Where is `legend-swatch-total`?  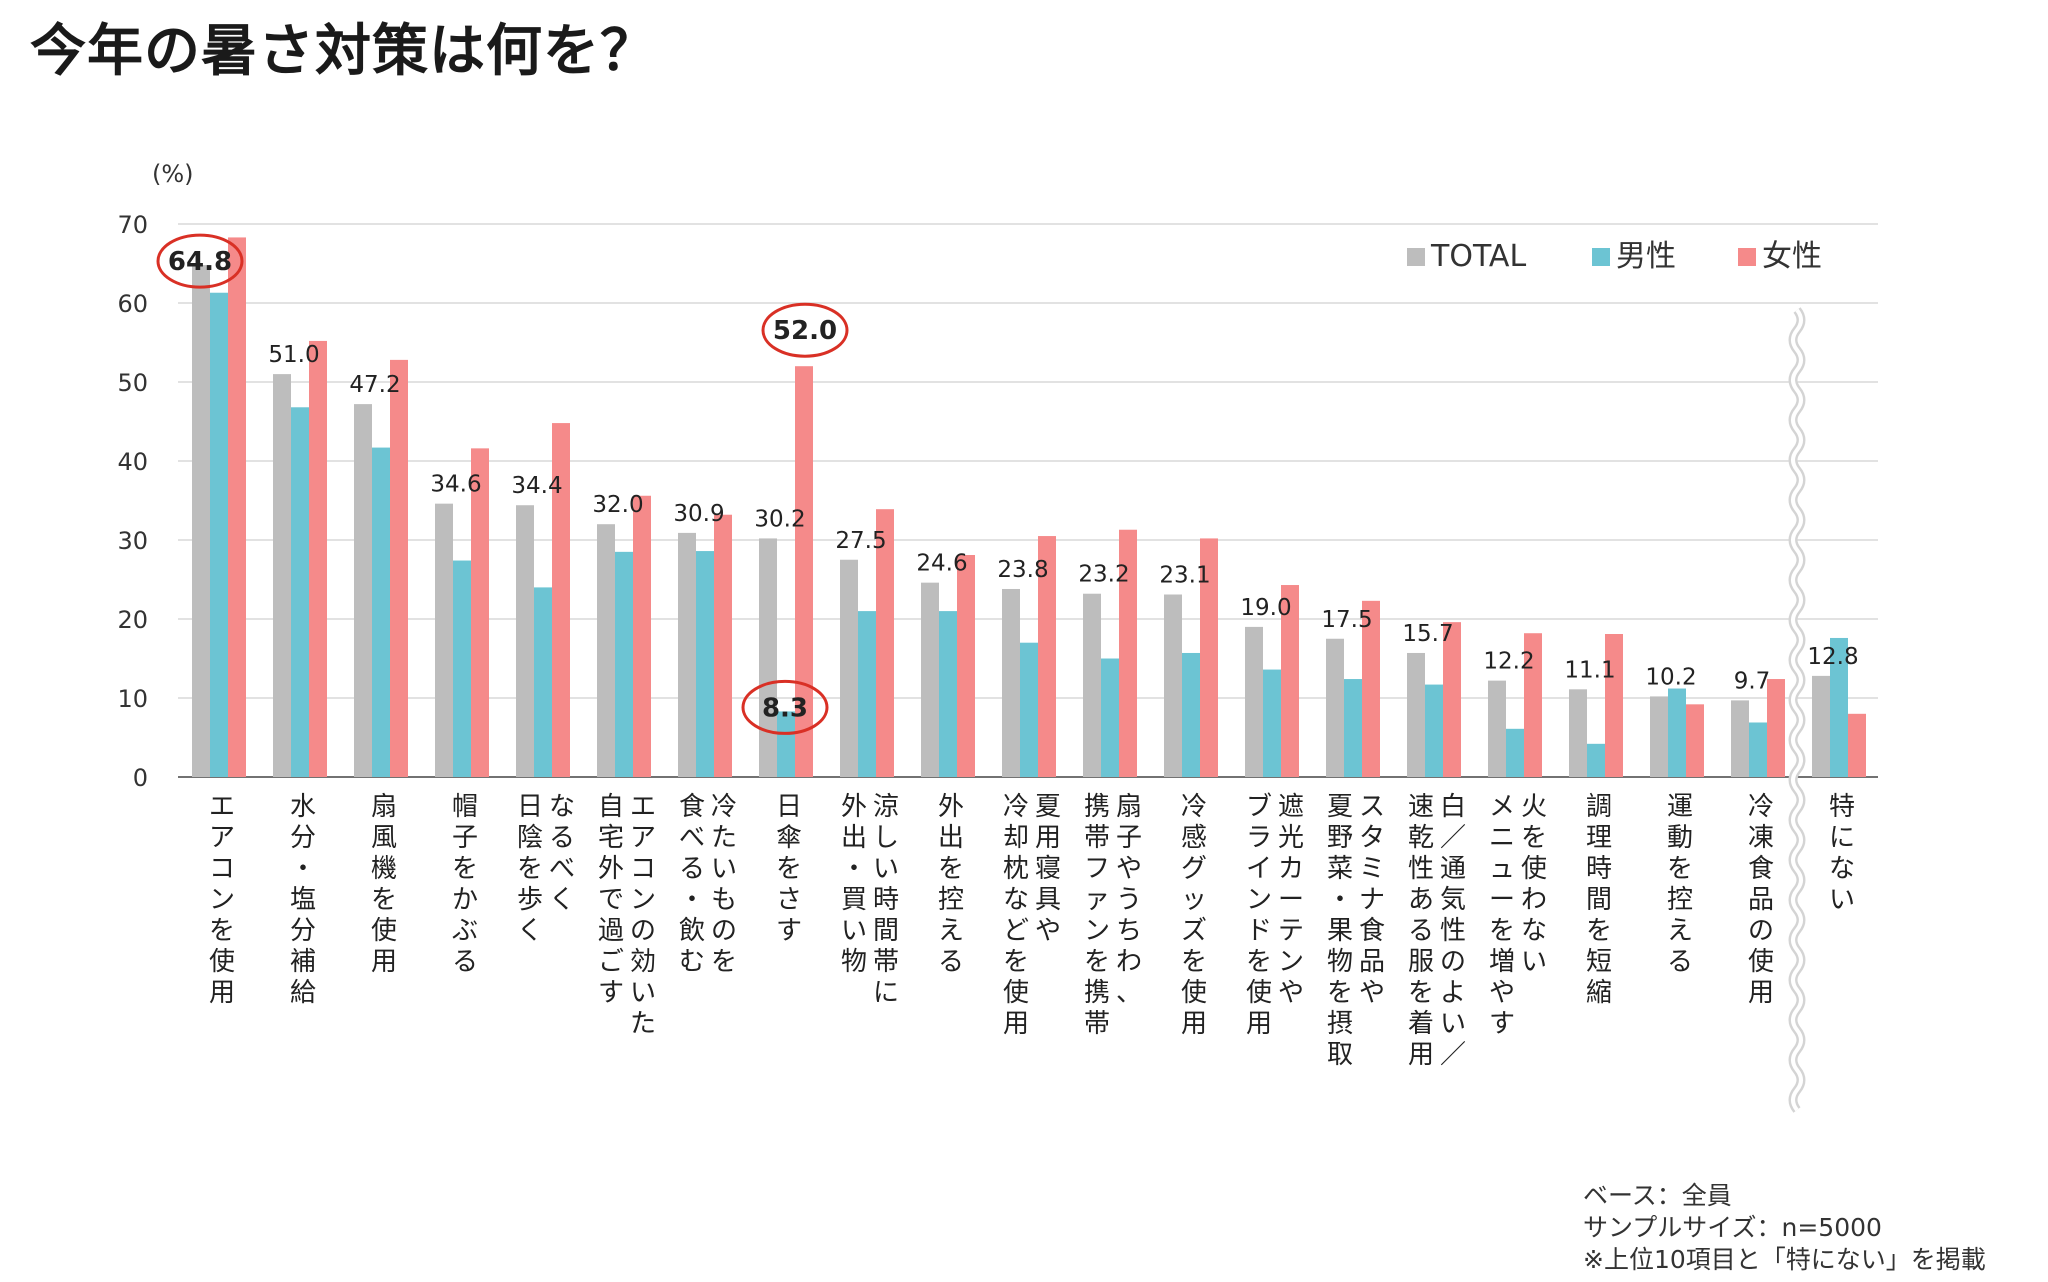
legend-swatch-total is located at coordinates (1416, 257).